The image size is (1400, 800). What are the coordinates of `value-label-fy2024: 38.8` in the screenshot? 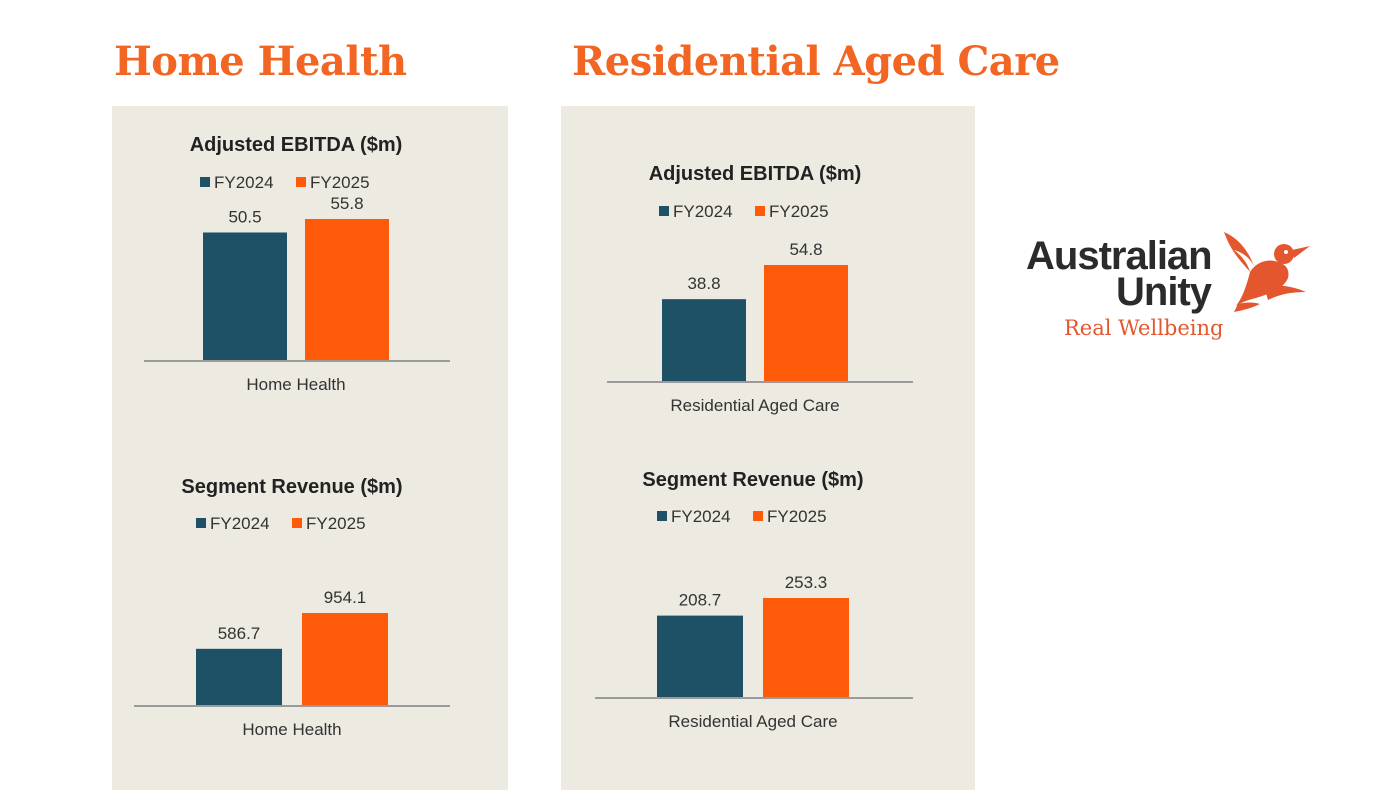 It's located at (703, 283).